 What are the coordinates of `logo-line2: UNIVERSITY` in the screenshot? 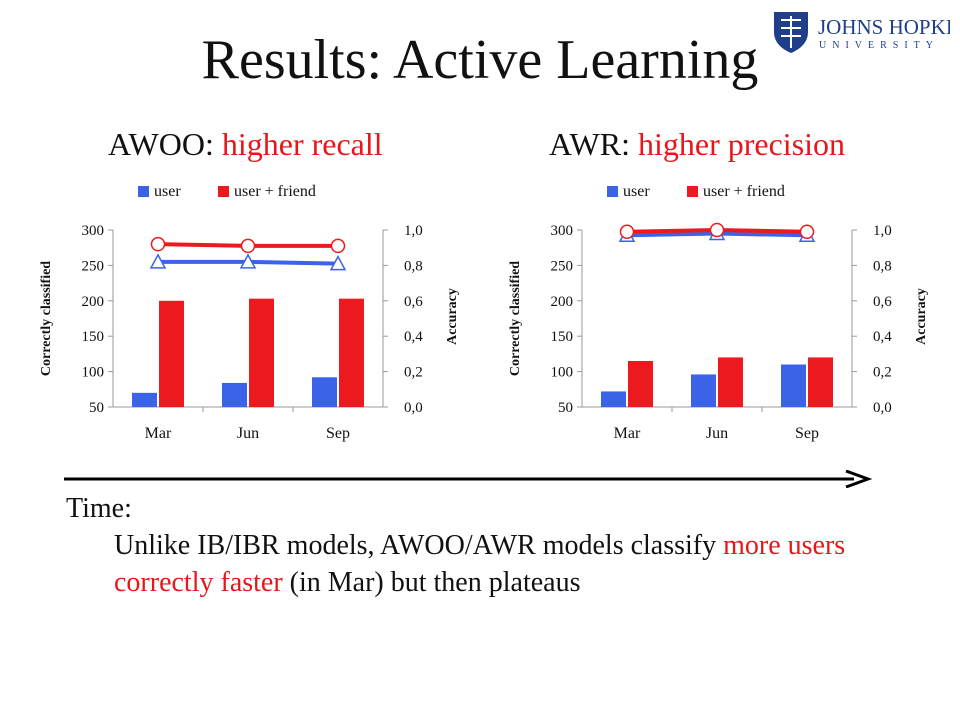 It's located at (879, 45).